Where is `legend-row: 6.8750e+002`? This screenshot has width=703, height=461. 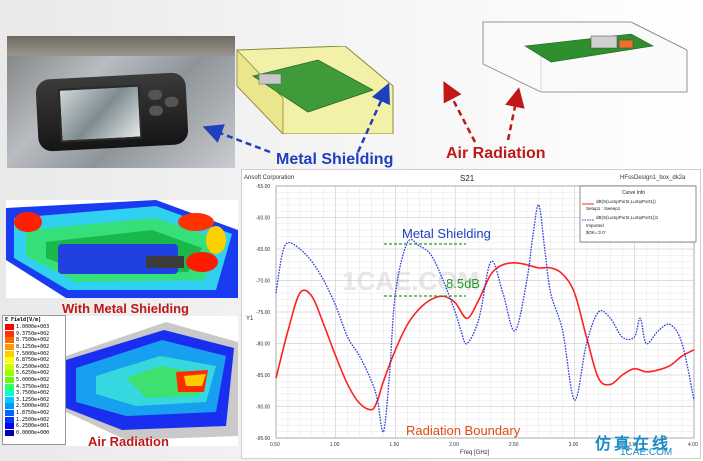
legend-row: 6.8750e+002 is located at coordinates (35, 360).